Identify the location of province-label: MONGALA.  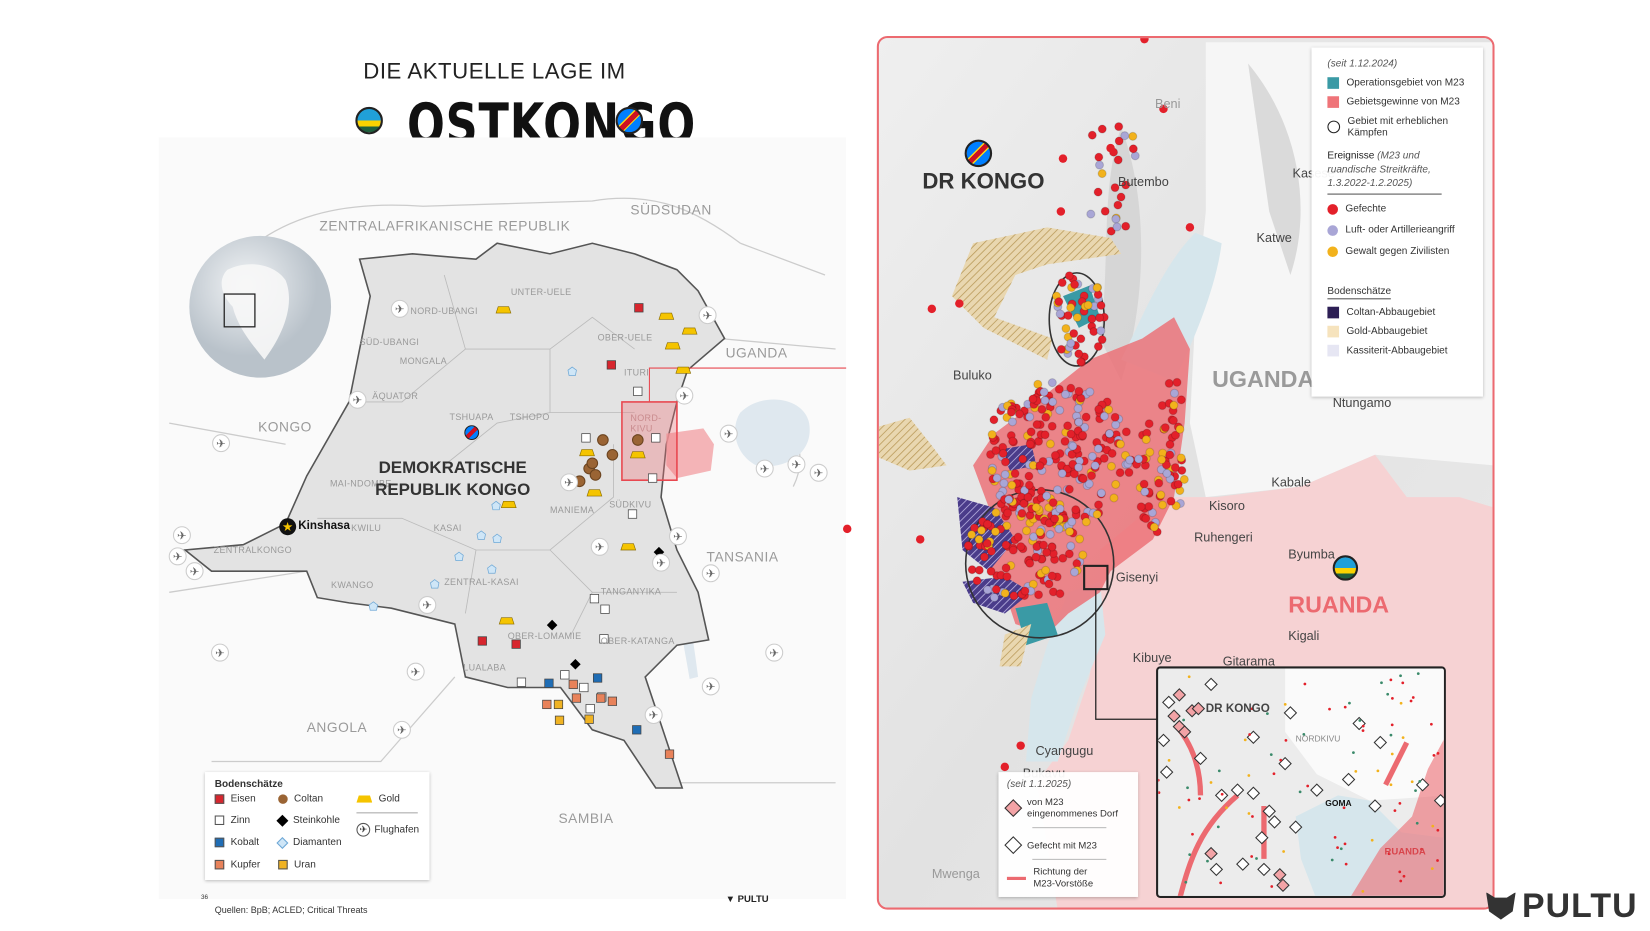
(423, 360).